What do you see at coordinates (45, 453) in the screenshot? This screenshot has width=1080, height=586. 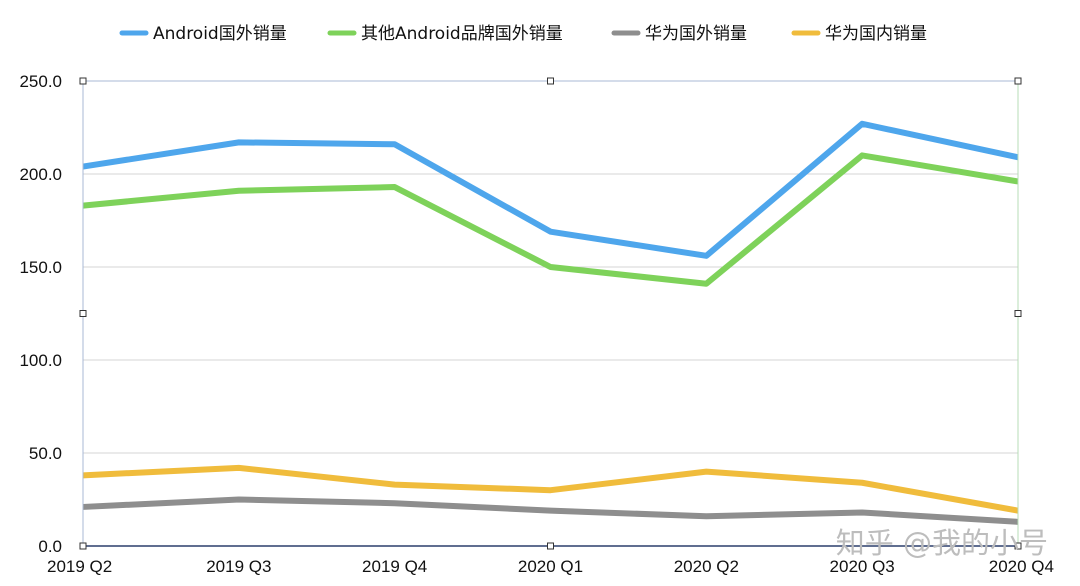 I see `y-tick-label: 50.0` at bounding box center [45, 453].